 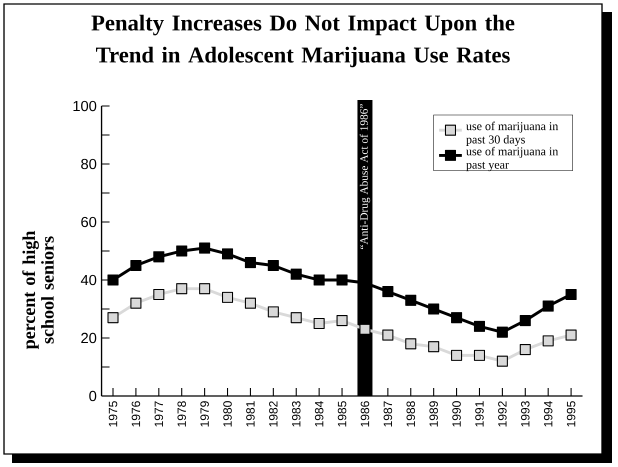 I want to click on x-tick-label: 1987, so click(x=388, y=413).